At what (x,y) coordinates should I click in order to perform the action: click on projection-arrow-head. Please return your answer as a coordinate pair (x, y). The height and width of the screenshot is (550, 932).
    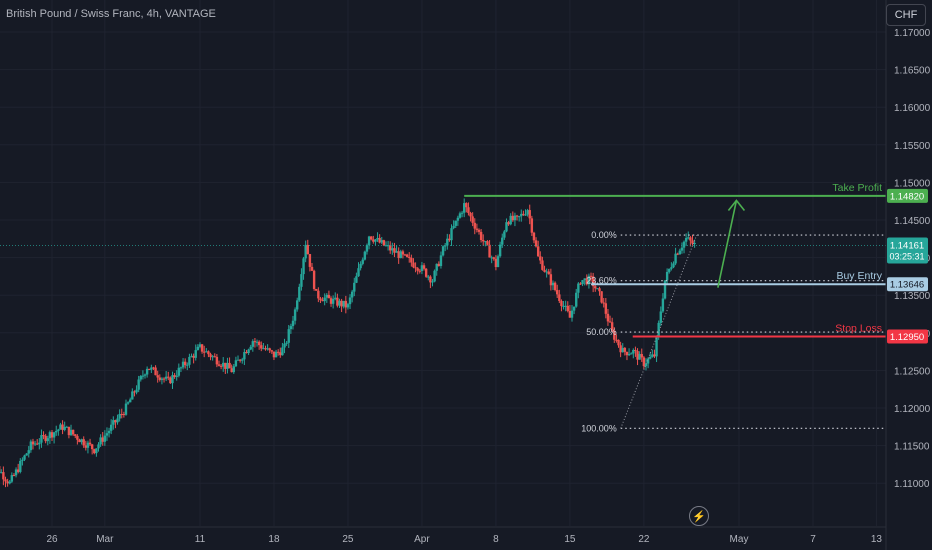
    Looking at the image, I should click on (736, 205).